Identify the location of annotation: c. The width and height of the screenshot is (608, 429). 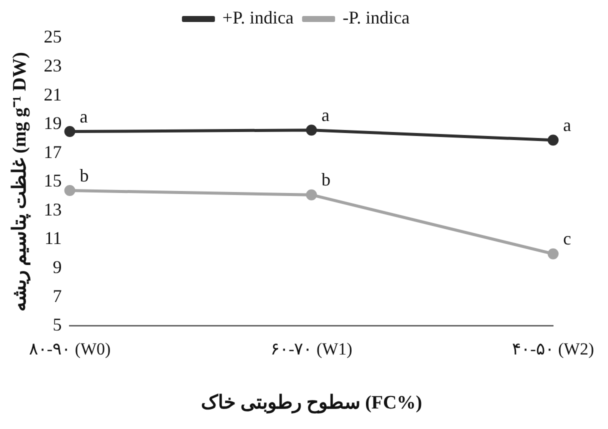
(567, 238).